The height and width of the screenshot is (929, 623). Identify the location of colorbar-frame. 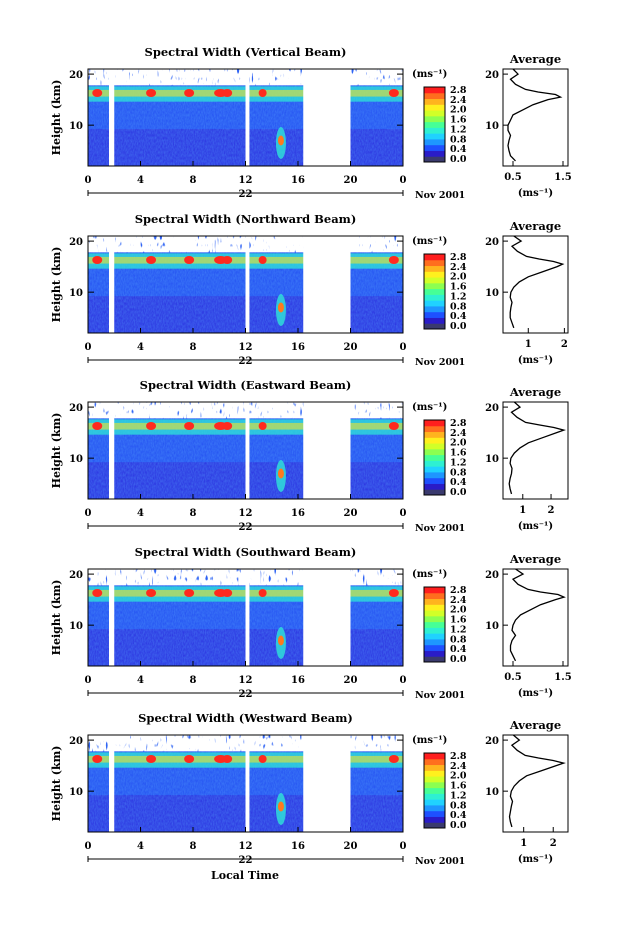
(434, 291).